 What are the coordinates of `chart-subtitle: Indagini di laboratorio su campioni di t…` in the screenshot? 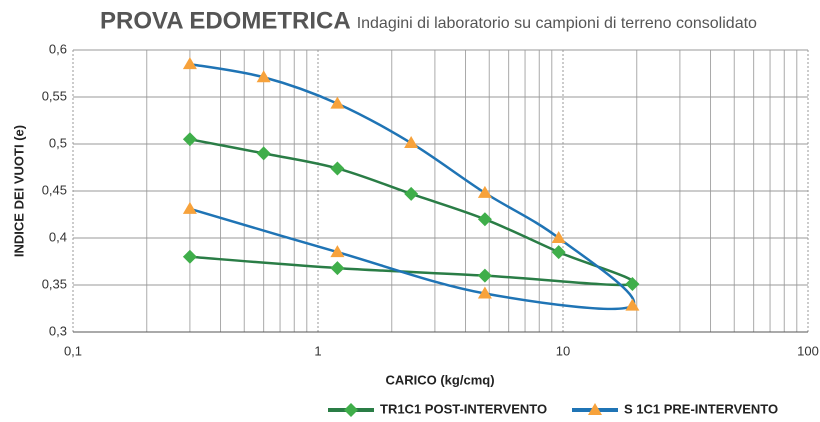 It's located at (557, 23).